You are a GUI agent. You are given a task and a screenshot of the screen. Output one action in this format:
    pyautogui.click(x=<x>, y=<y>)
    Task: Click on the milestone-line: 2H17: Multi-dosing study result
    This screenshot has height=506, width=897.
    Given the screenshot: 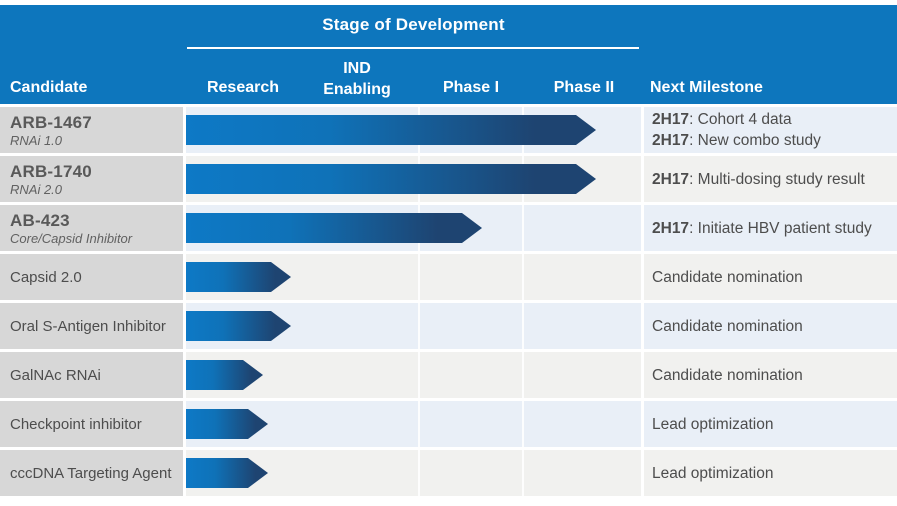 What is the action you would take?
    pyautogui.click(x=774, y=179)
    